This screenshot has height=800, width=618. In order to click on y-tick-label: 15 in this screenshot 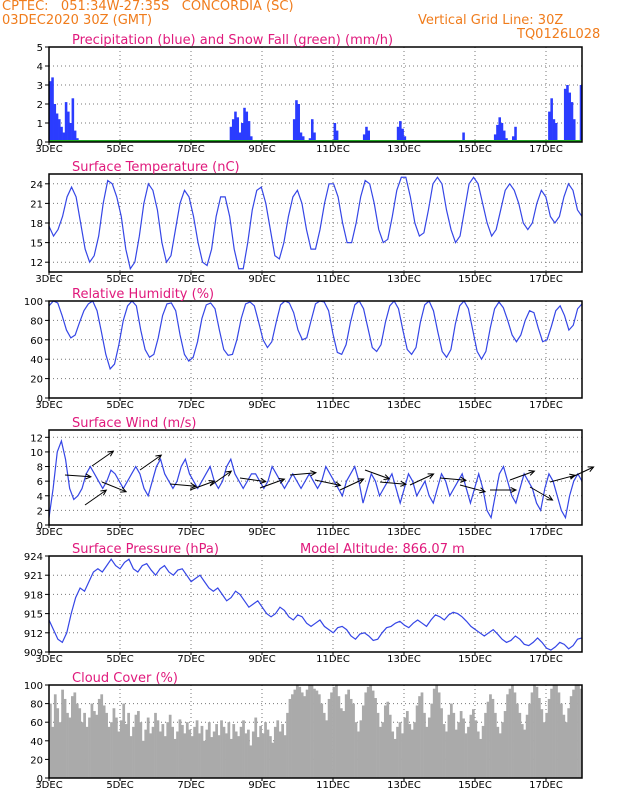, I will do `click(36, 244)`.